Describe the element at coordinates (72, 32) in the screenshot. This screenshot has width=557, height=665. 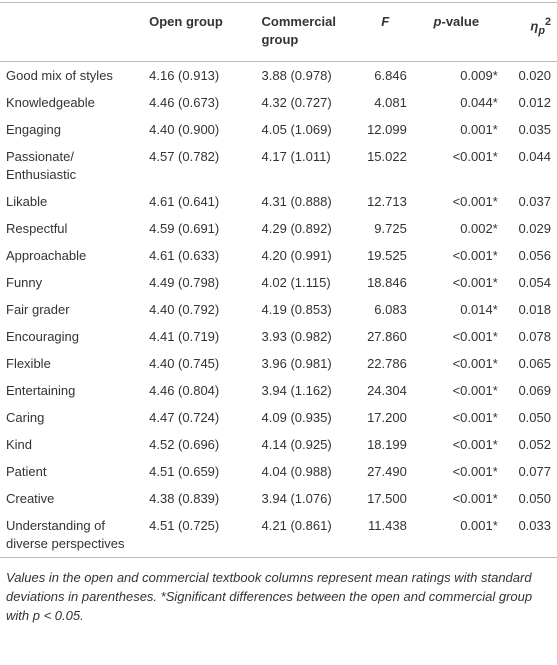
I see `column-header` at that location.